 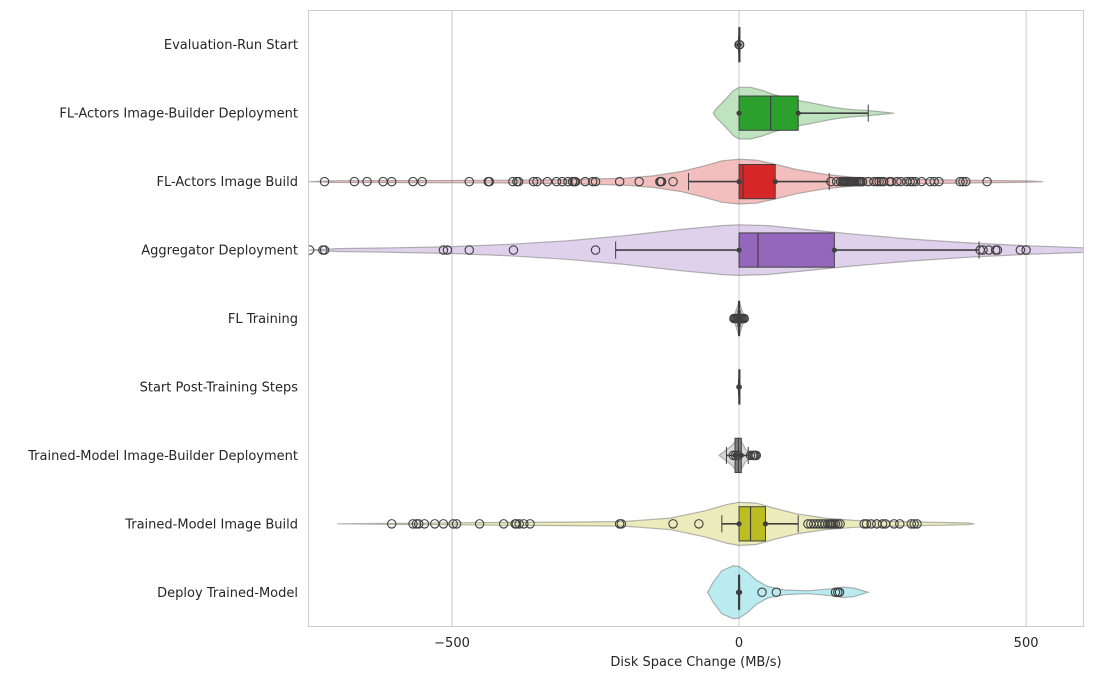 What do you see at coordinates (263, 319) in the screenshot?
I see `y-tick-label: FL Training` at bounding box center [263, 319].